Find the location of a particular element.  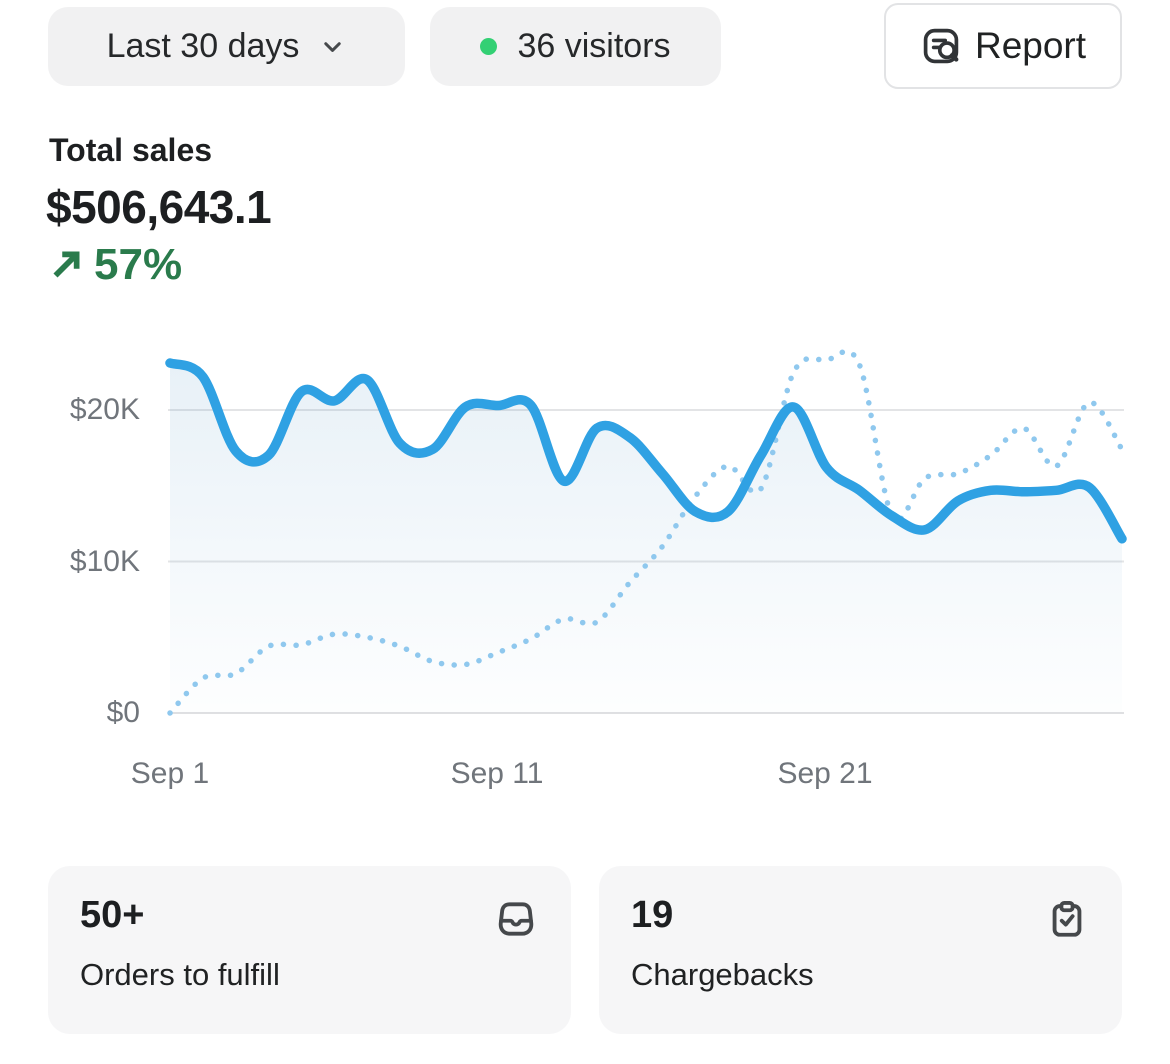

x-axis-tick-sep11: Sep 11 is located at coordinates (497, 773).